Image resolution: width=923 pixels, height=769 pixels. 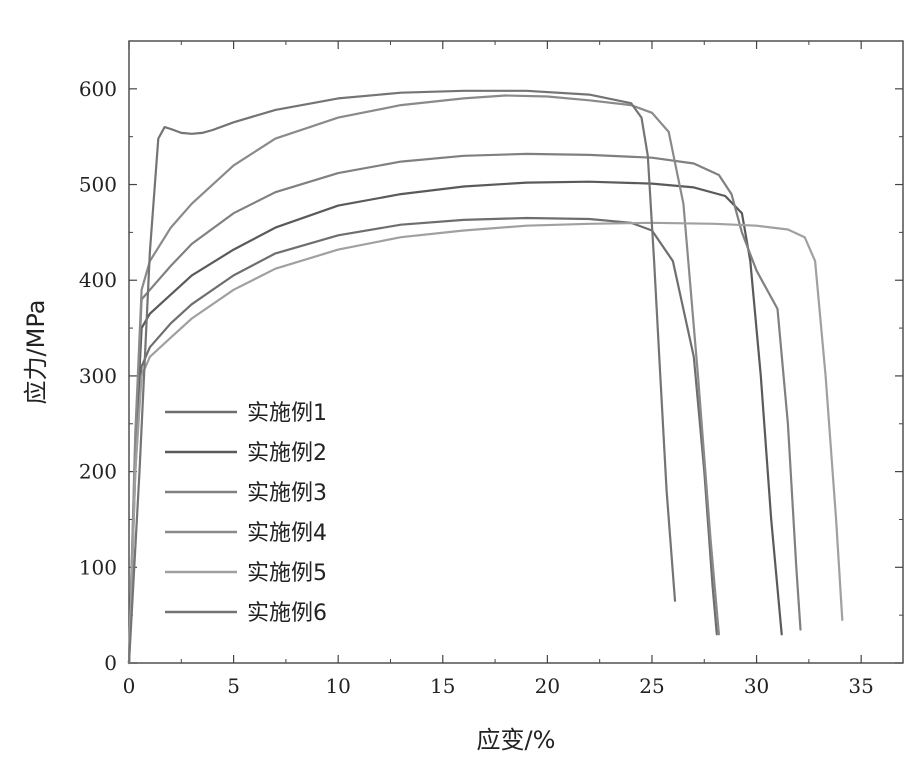 What do you see at coordinates (98, 567) in the screenshot?
I see `y-tick-label: 100` at bounding box center [98, 567].